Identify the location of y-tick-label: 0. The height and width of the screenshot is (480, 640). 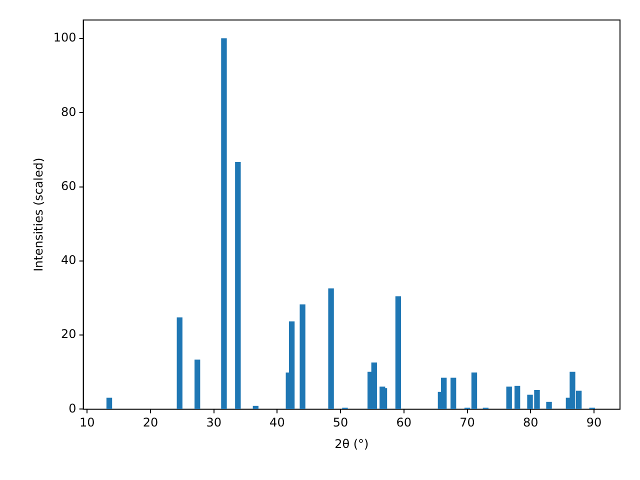
(72, 408).